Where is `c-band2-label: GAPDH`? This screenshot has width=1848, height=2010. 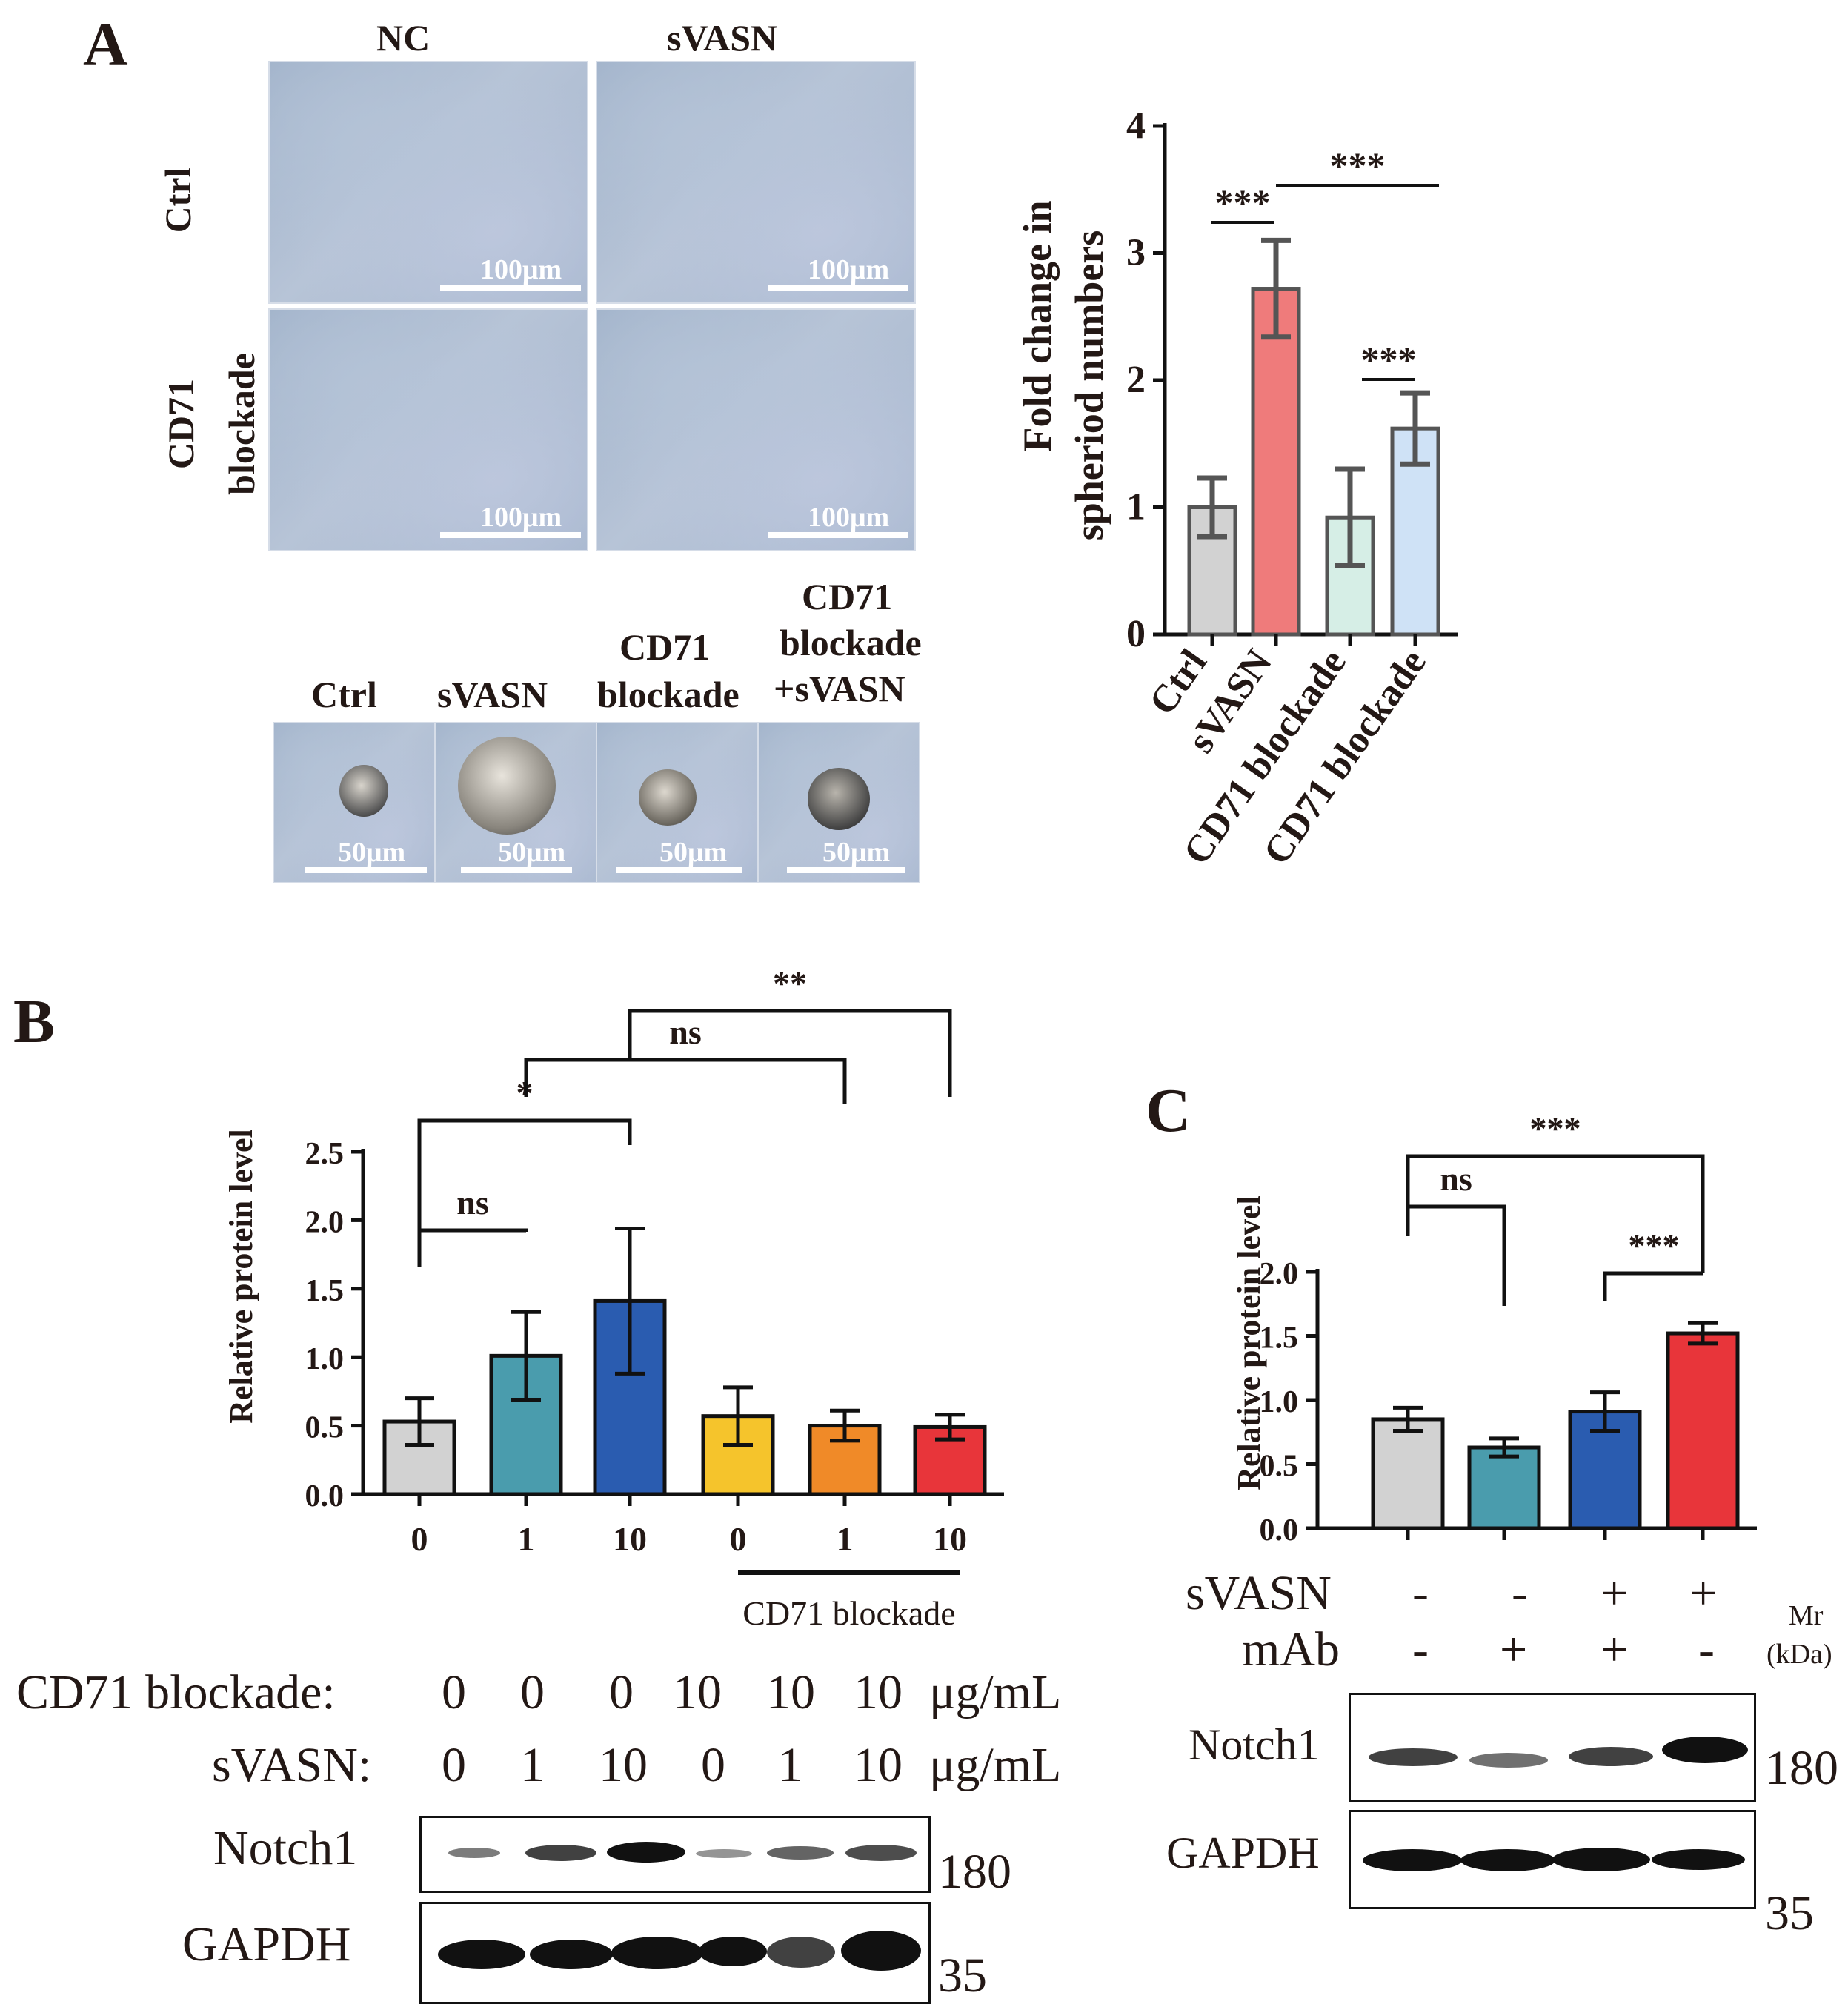 c-band2-label: GAPDH is located at coordinates (1243, 1852).